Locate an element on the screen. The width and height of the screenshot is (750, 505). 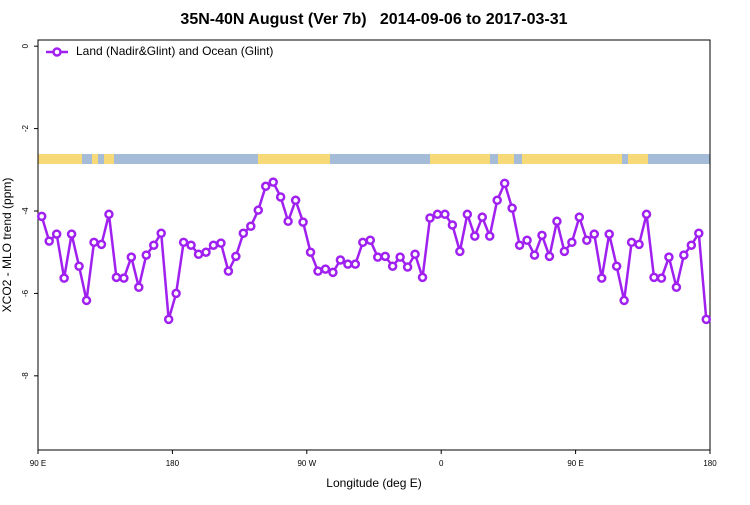
y-tick-label: -8 is located at coordinates (25, 376).